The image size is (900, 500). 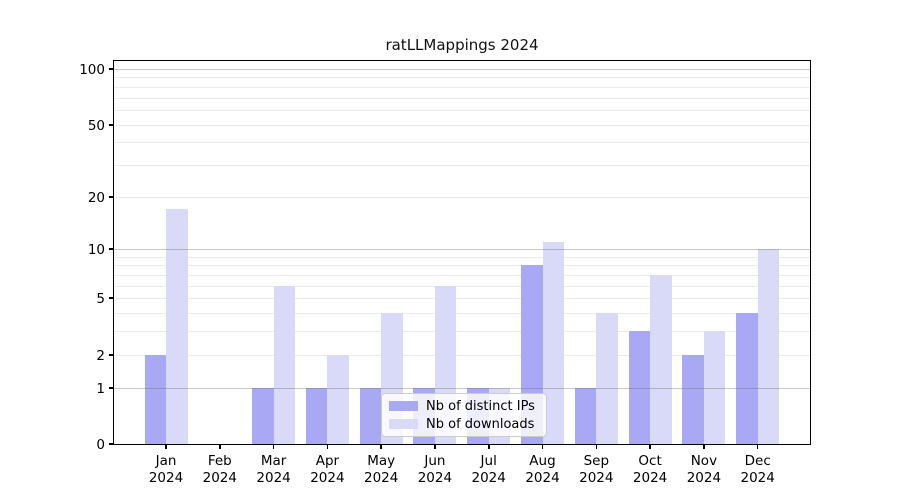 I want to click on x-tick-label: Jan 2024, so click(x=166, y=469).